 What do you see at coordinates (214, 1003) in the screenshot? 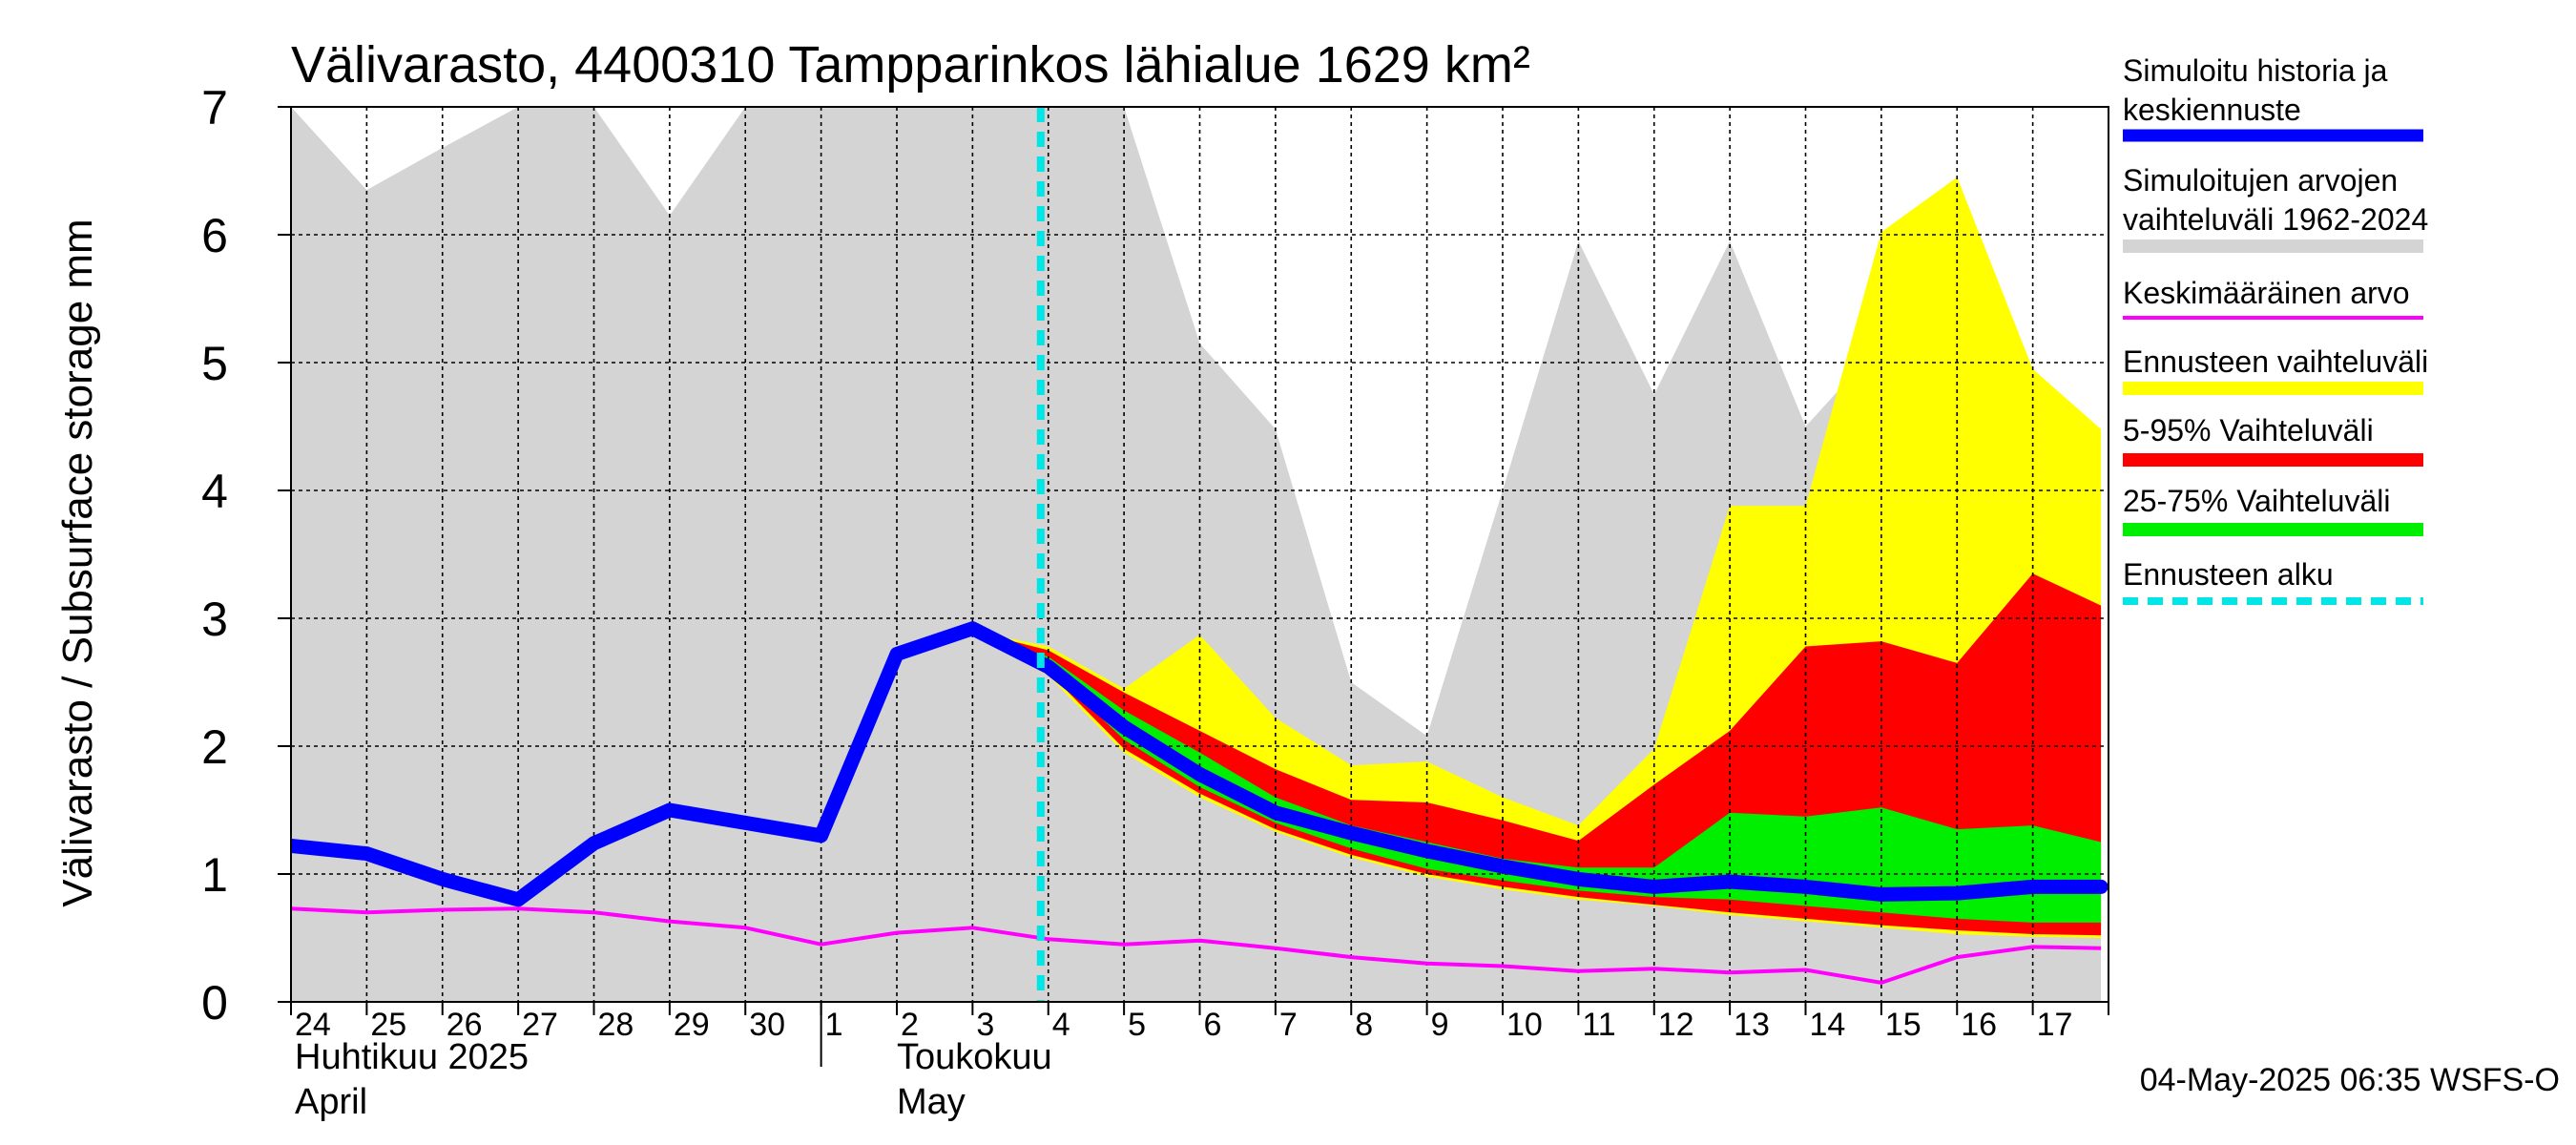
I see `y-tick-label: 0` at bounding box center [214, 1003].